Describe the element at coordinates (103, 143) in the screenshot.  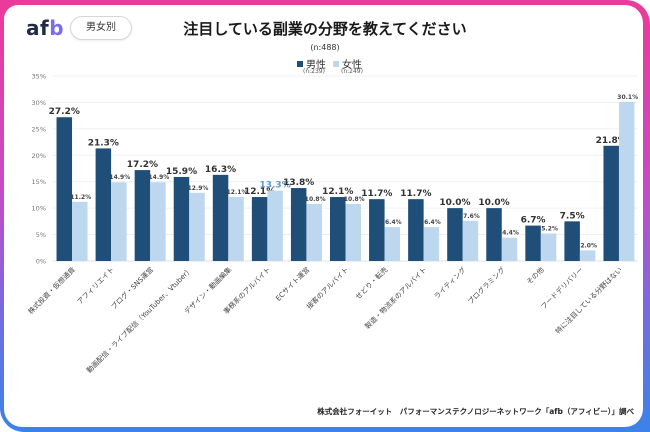
I see `data-label-male: 21.3%` at that location.